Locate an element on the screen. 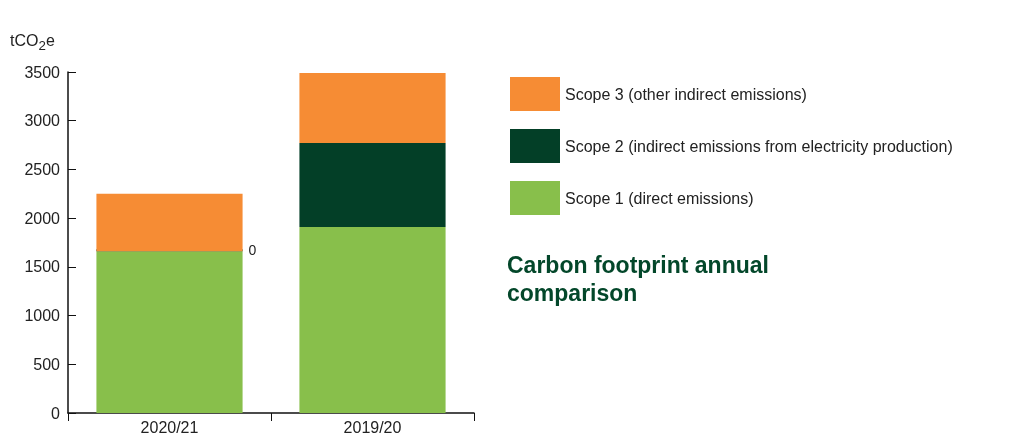 This screenshot has height=441, width=1027. y-tick-label: 3000 is located at coordinates (42, 121).